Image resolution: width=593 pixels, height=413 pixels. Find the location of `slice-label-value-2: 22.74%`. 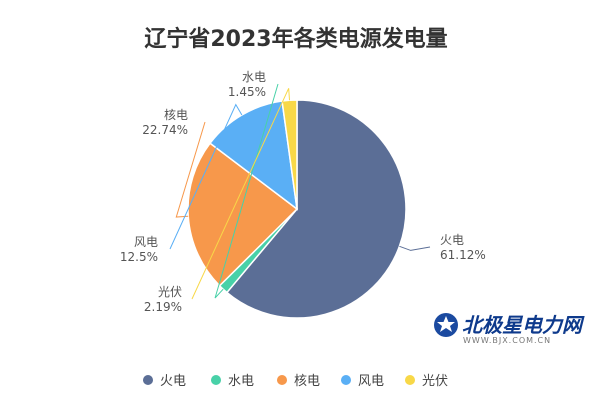

slice-label-value-2: 22.74% is located at coordinates (165, 130).